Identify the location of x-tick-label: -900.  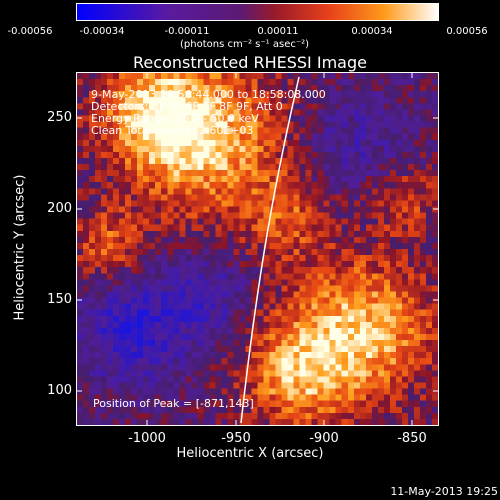
(324, 438).